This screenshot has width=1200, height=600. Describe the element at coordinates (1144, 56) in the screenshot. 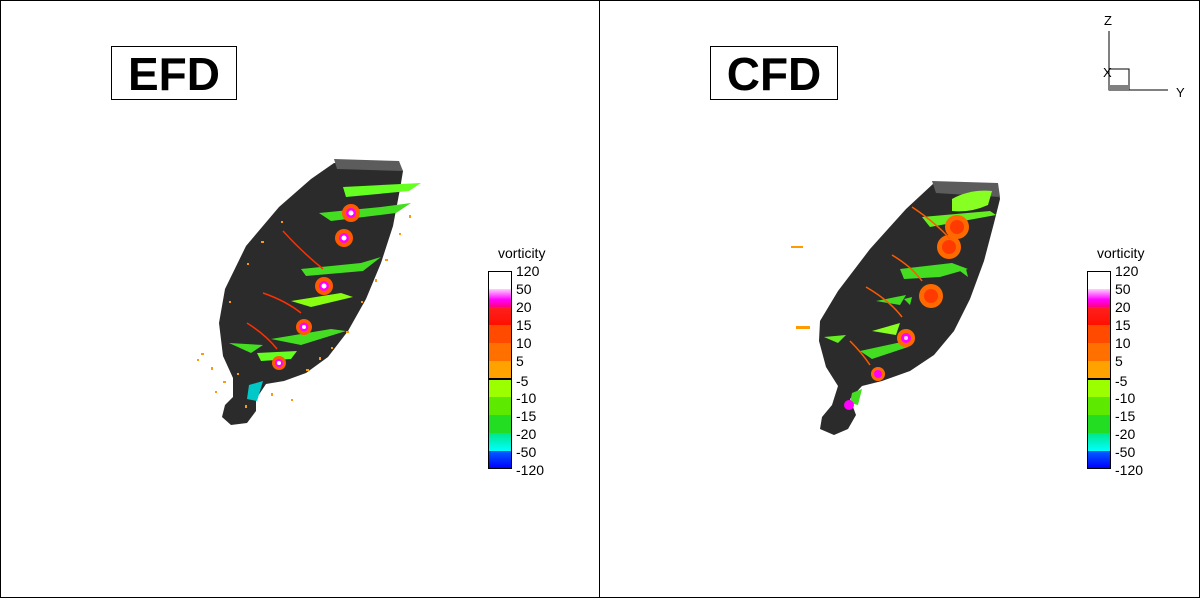

I see `axes-triad: Z Y X` at that location.